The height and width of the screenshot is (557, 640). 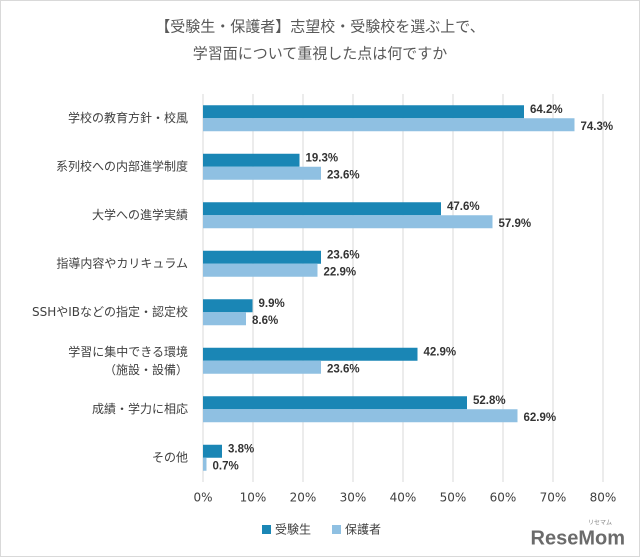 What do you see at coordinates (303, 498) in the screenshot?
I see `x-tick-label: 20%` at bounding box center [303, 498].